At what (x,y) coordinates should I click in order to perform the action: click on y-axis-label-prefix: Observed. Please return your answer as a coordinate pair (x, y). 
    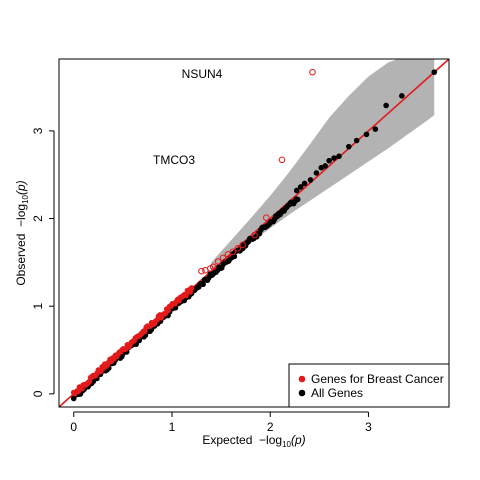
    Looking at the image, I should click on (21, 256).